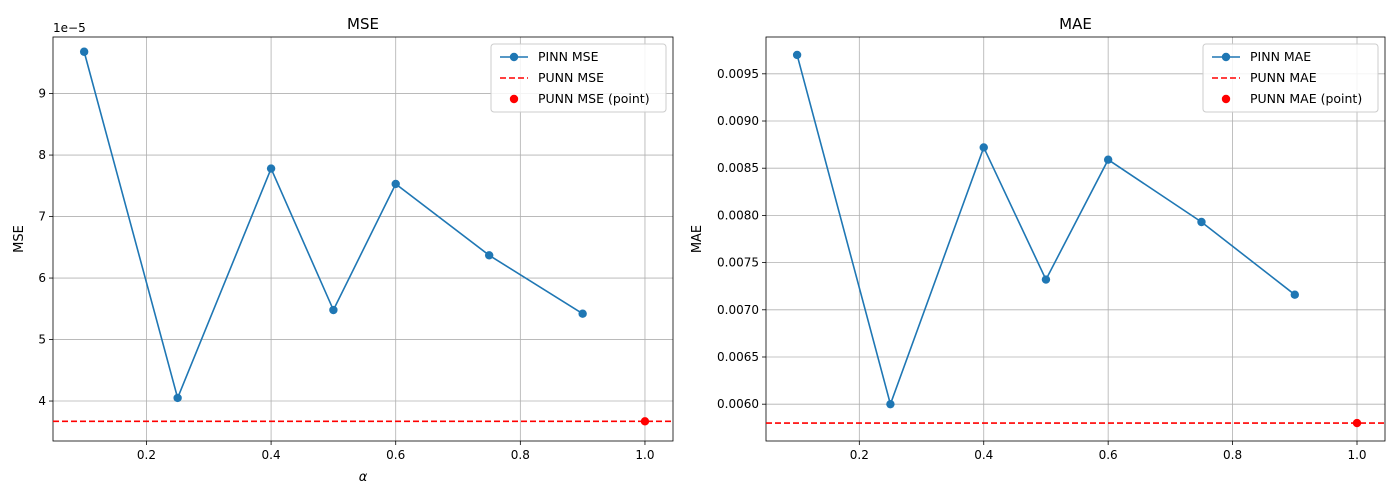 This screenshot has height=500, width=1400. Describe the element at coordinates (697, 239) in the screenshot. I see `y-axis-label: MAE` at that location.